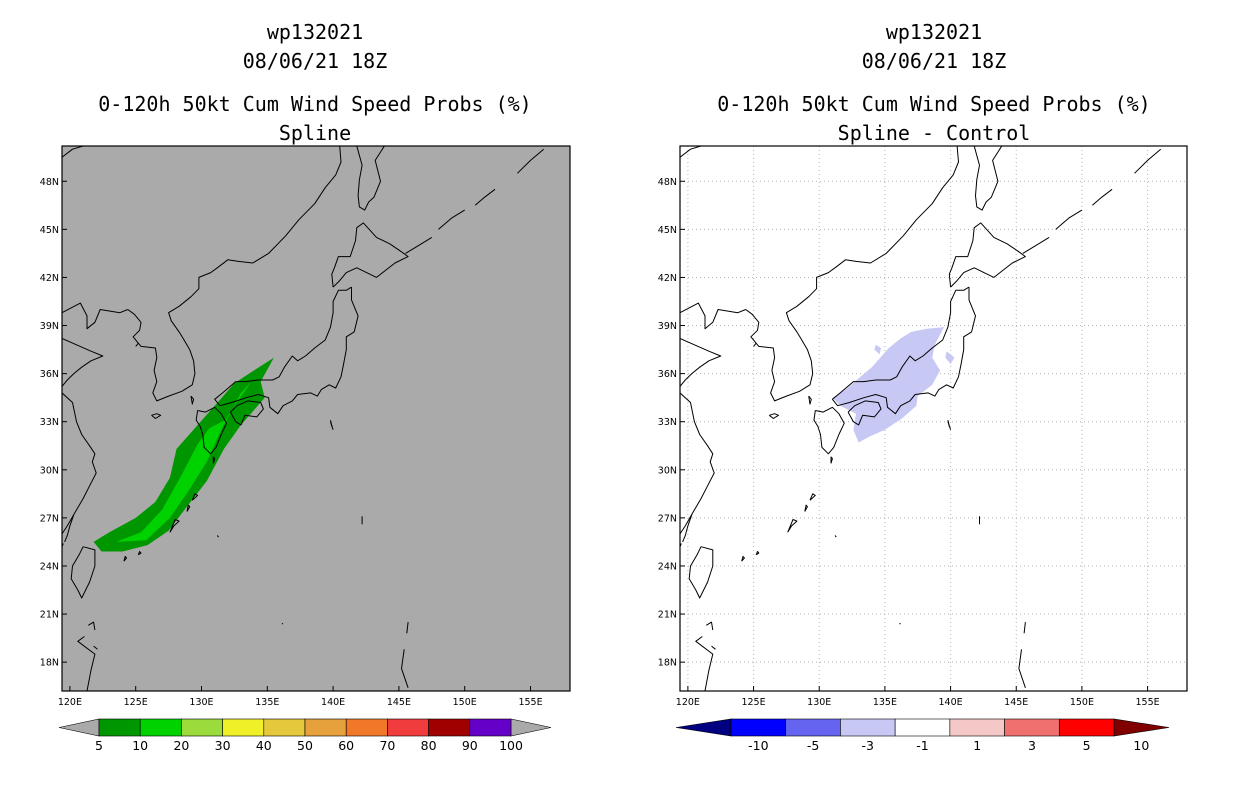 The image size is (1236, 800). What do you see at coordinates (667, 663) in the screenshot?
I see `right-lat-label: 18N` at bounding box center [667, 663].